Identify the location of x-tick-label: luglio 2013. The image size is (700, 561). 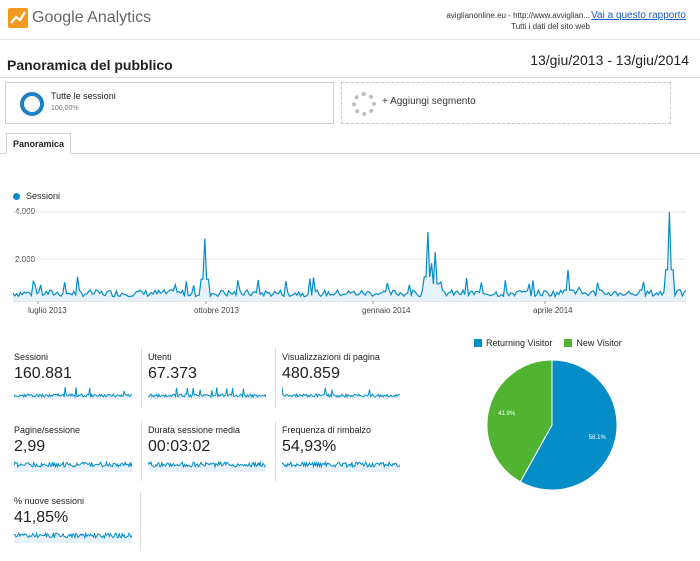
(47, 310).